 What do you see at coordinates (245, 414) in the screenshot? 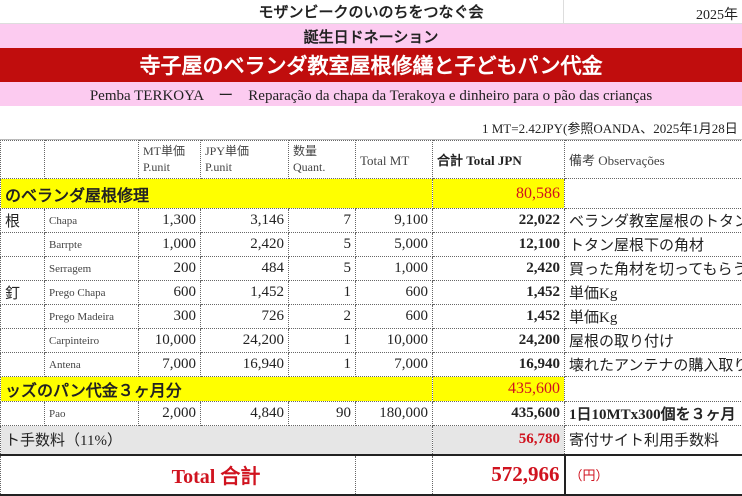
I see `cell: 4,840` at bounding box center [245, 414].